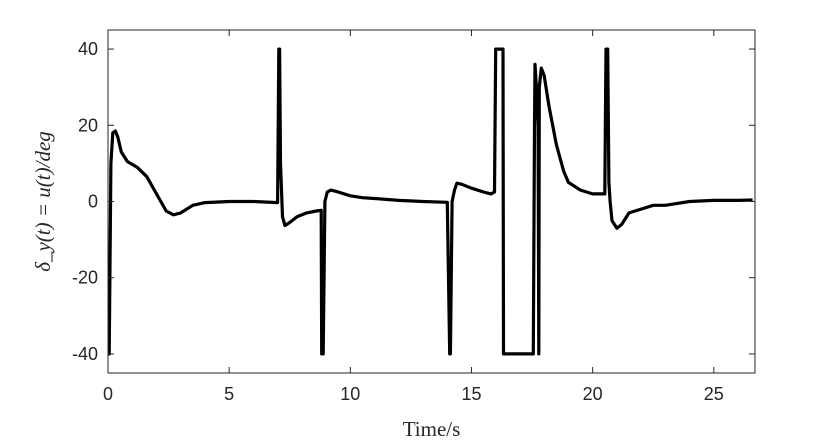  What do you see at coordinates (593, 394) in the screenshot?
I see `x-tick-label: 20` at bounding box center [593, 394].